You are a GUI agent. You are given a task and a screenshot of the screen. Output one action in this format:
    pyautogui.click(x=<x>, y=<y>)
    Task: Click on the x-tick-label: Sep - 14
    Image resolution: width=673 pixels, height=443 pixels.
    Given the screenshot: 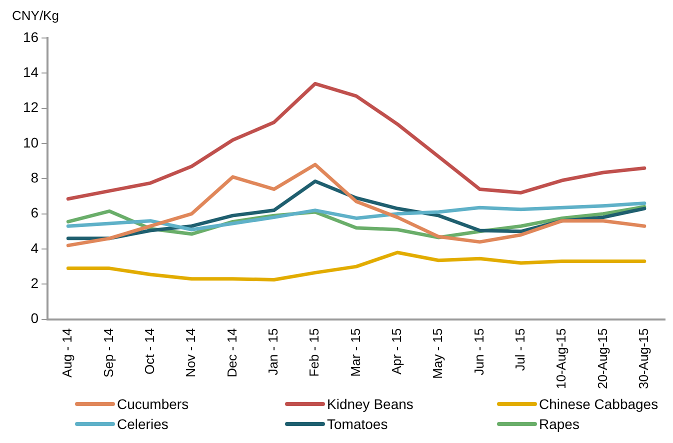 What is the action you would take?
    pyautogui.click(x=108, y=353)
    